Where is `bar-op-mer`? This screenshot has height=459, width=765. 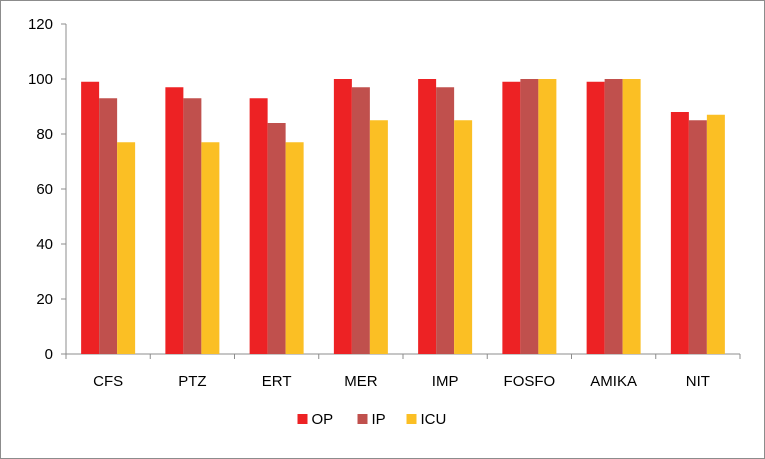 bar-op-mer is located at coordinates (342, 216).